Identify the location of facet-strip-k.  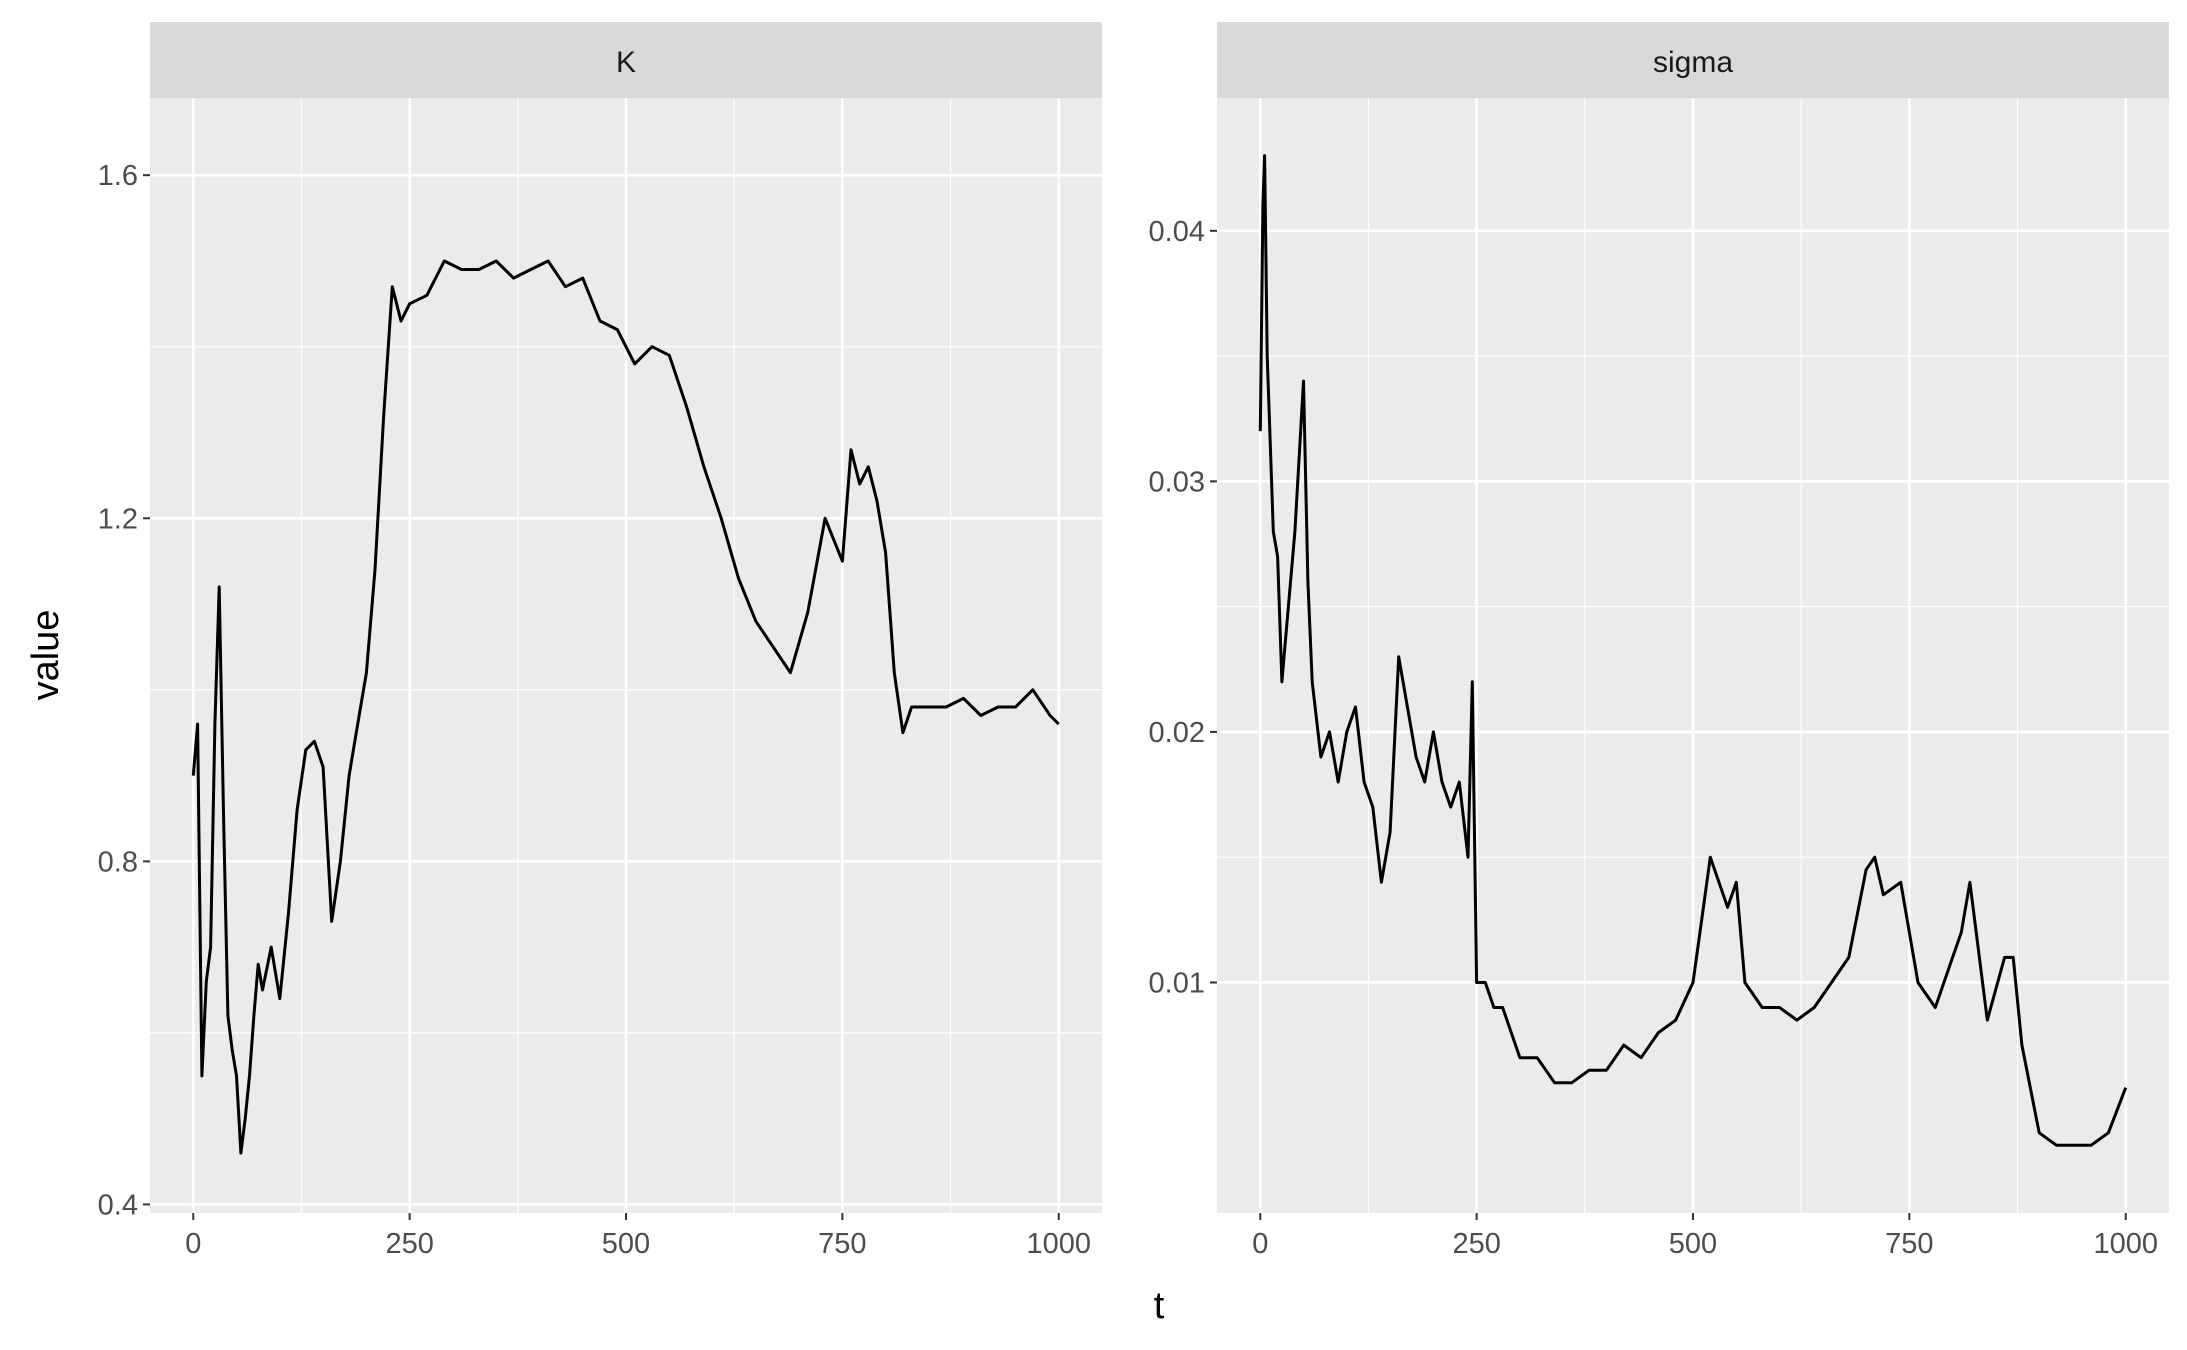
(626, 60).